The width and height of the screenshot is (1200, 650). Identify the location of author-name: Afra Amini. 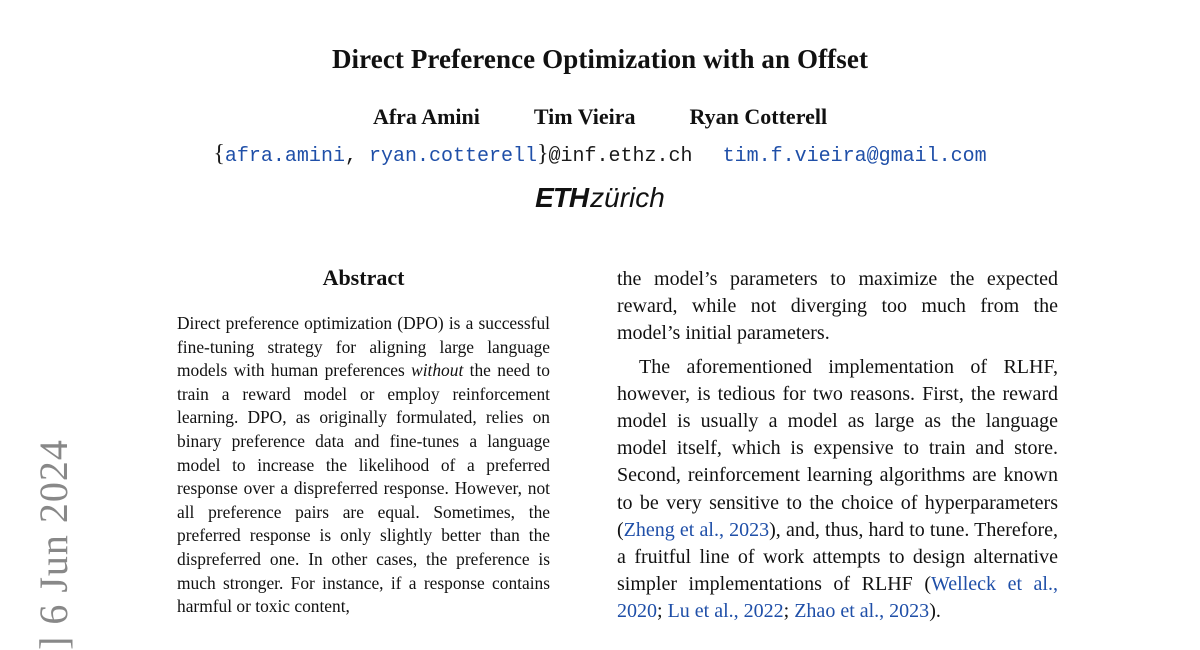
(426, 116).